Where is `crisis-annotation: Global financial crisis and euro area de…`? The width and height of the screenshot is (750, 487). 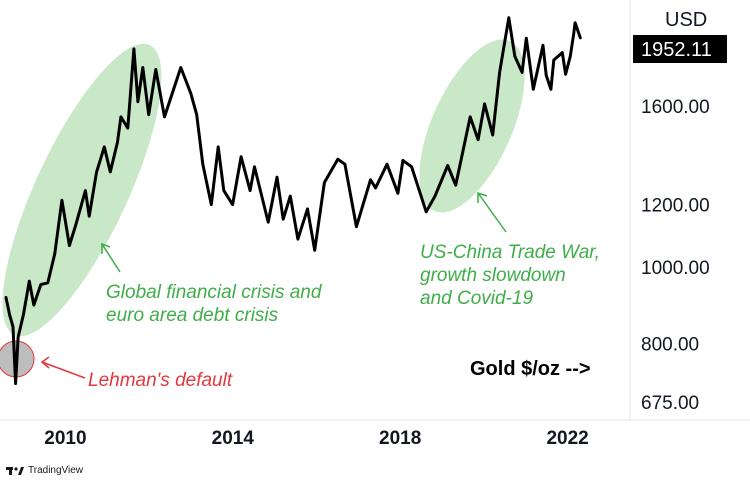 crisis-annotation: Global financial crisis and euro area de… is located at coordinates (216, 304).